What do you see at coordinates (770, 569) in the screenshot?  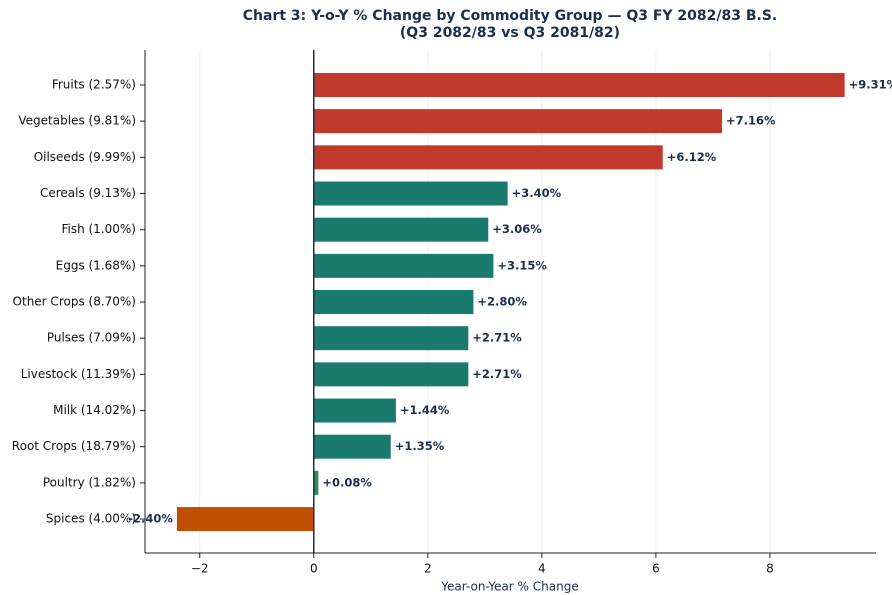 I see `x-tick-label: 8` at bounding box center [770, 569].